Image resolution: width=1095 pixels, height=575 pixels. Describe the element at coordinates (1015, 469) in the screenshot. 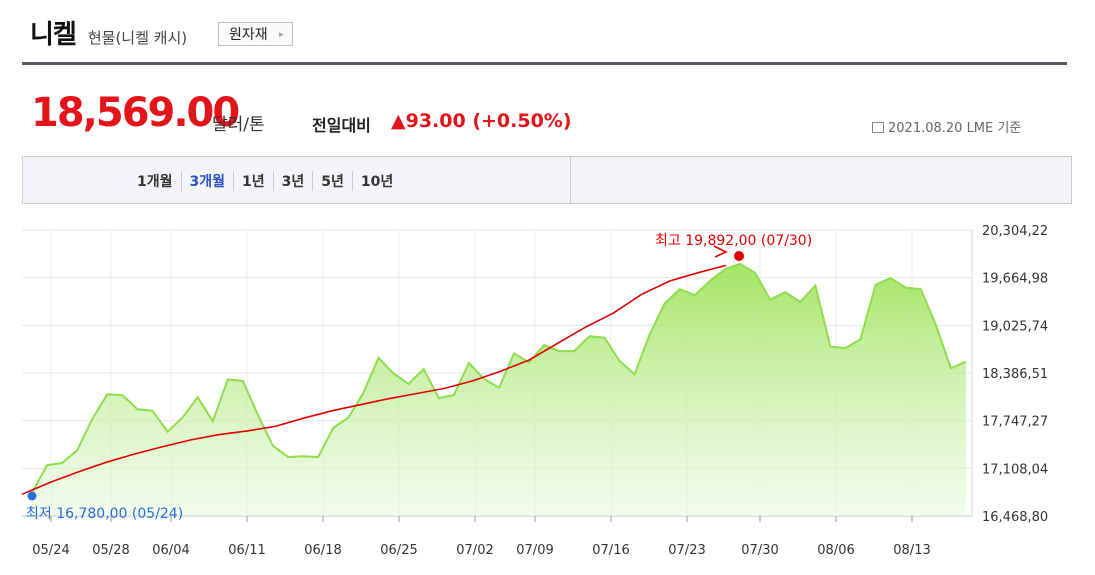

I see `y-tick-label: 17,108,04` at that location.